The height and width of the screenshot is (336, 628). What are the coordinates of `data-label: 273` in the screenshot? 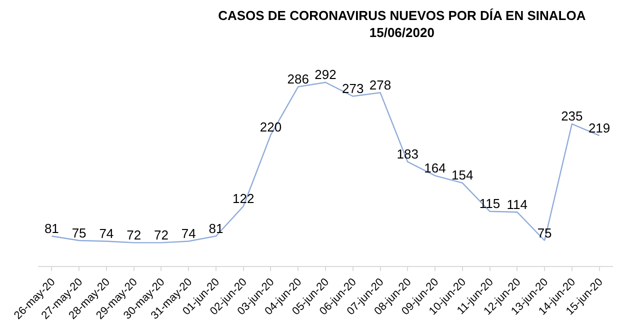 It's located at (353, 88).